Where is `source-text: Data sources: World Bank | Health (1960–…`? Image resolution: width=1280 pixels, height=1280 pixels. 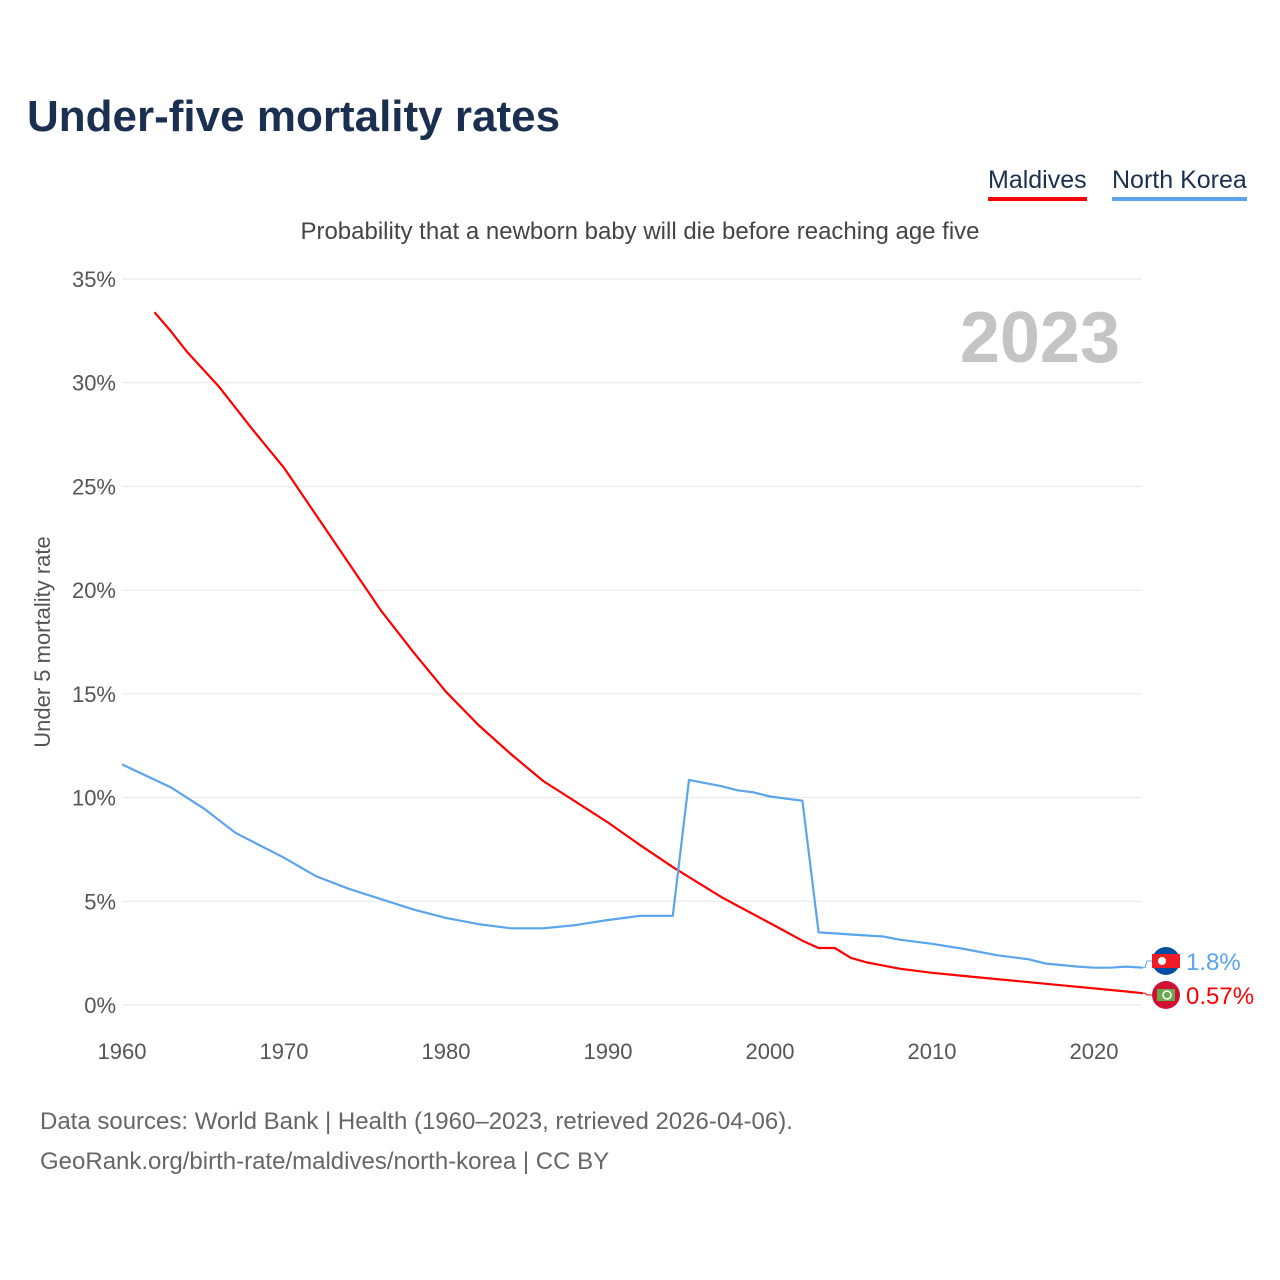 source-text: Data sources: World Bank | Health (1960–… is located at coordinates (416, 1121).